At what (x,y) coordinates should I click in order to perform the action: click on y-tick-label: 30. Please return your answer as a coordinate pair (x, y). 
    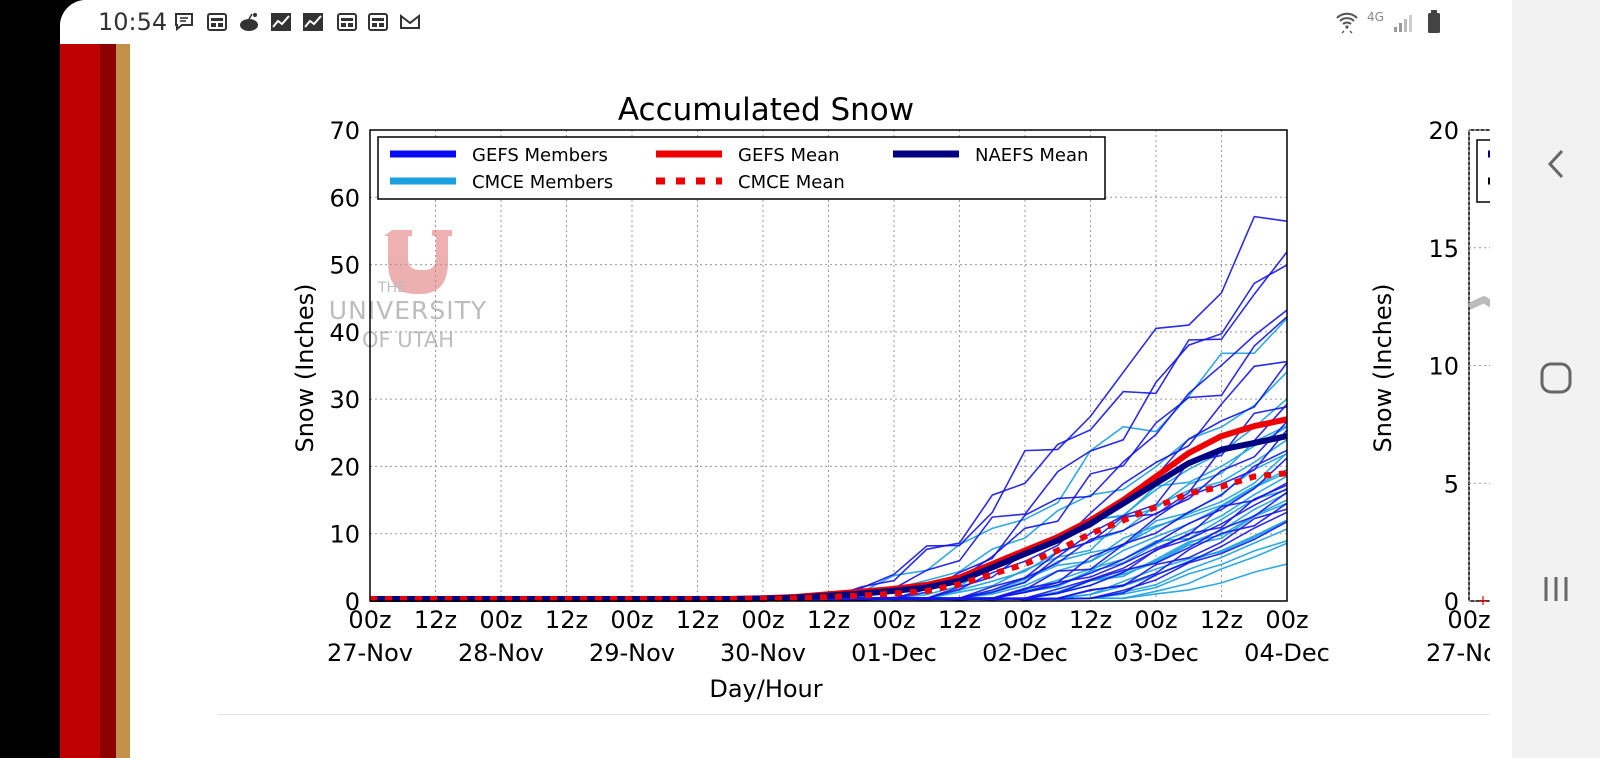
    Looking at the image, I should click on (344, 400).